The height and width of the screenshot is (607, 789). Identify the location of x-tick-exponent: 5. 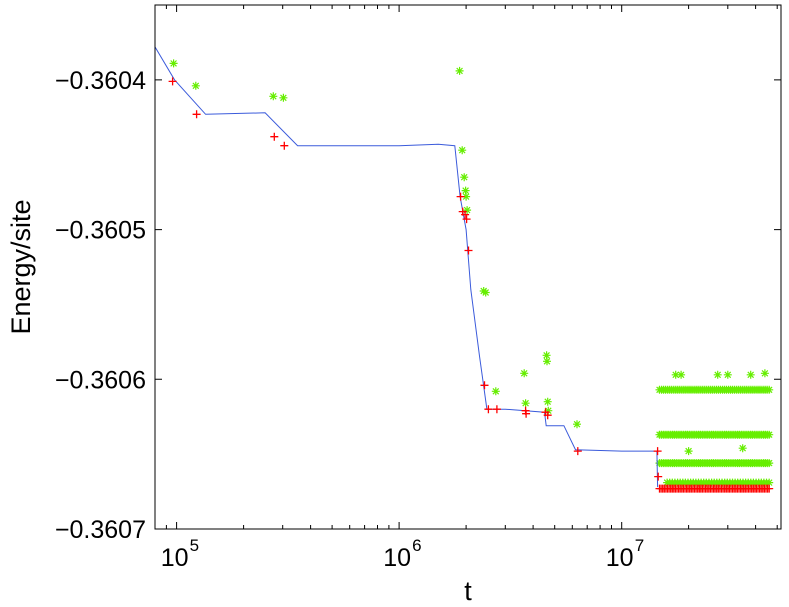
(194, 545).